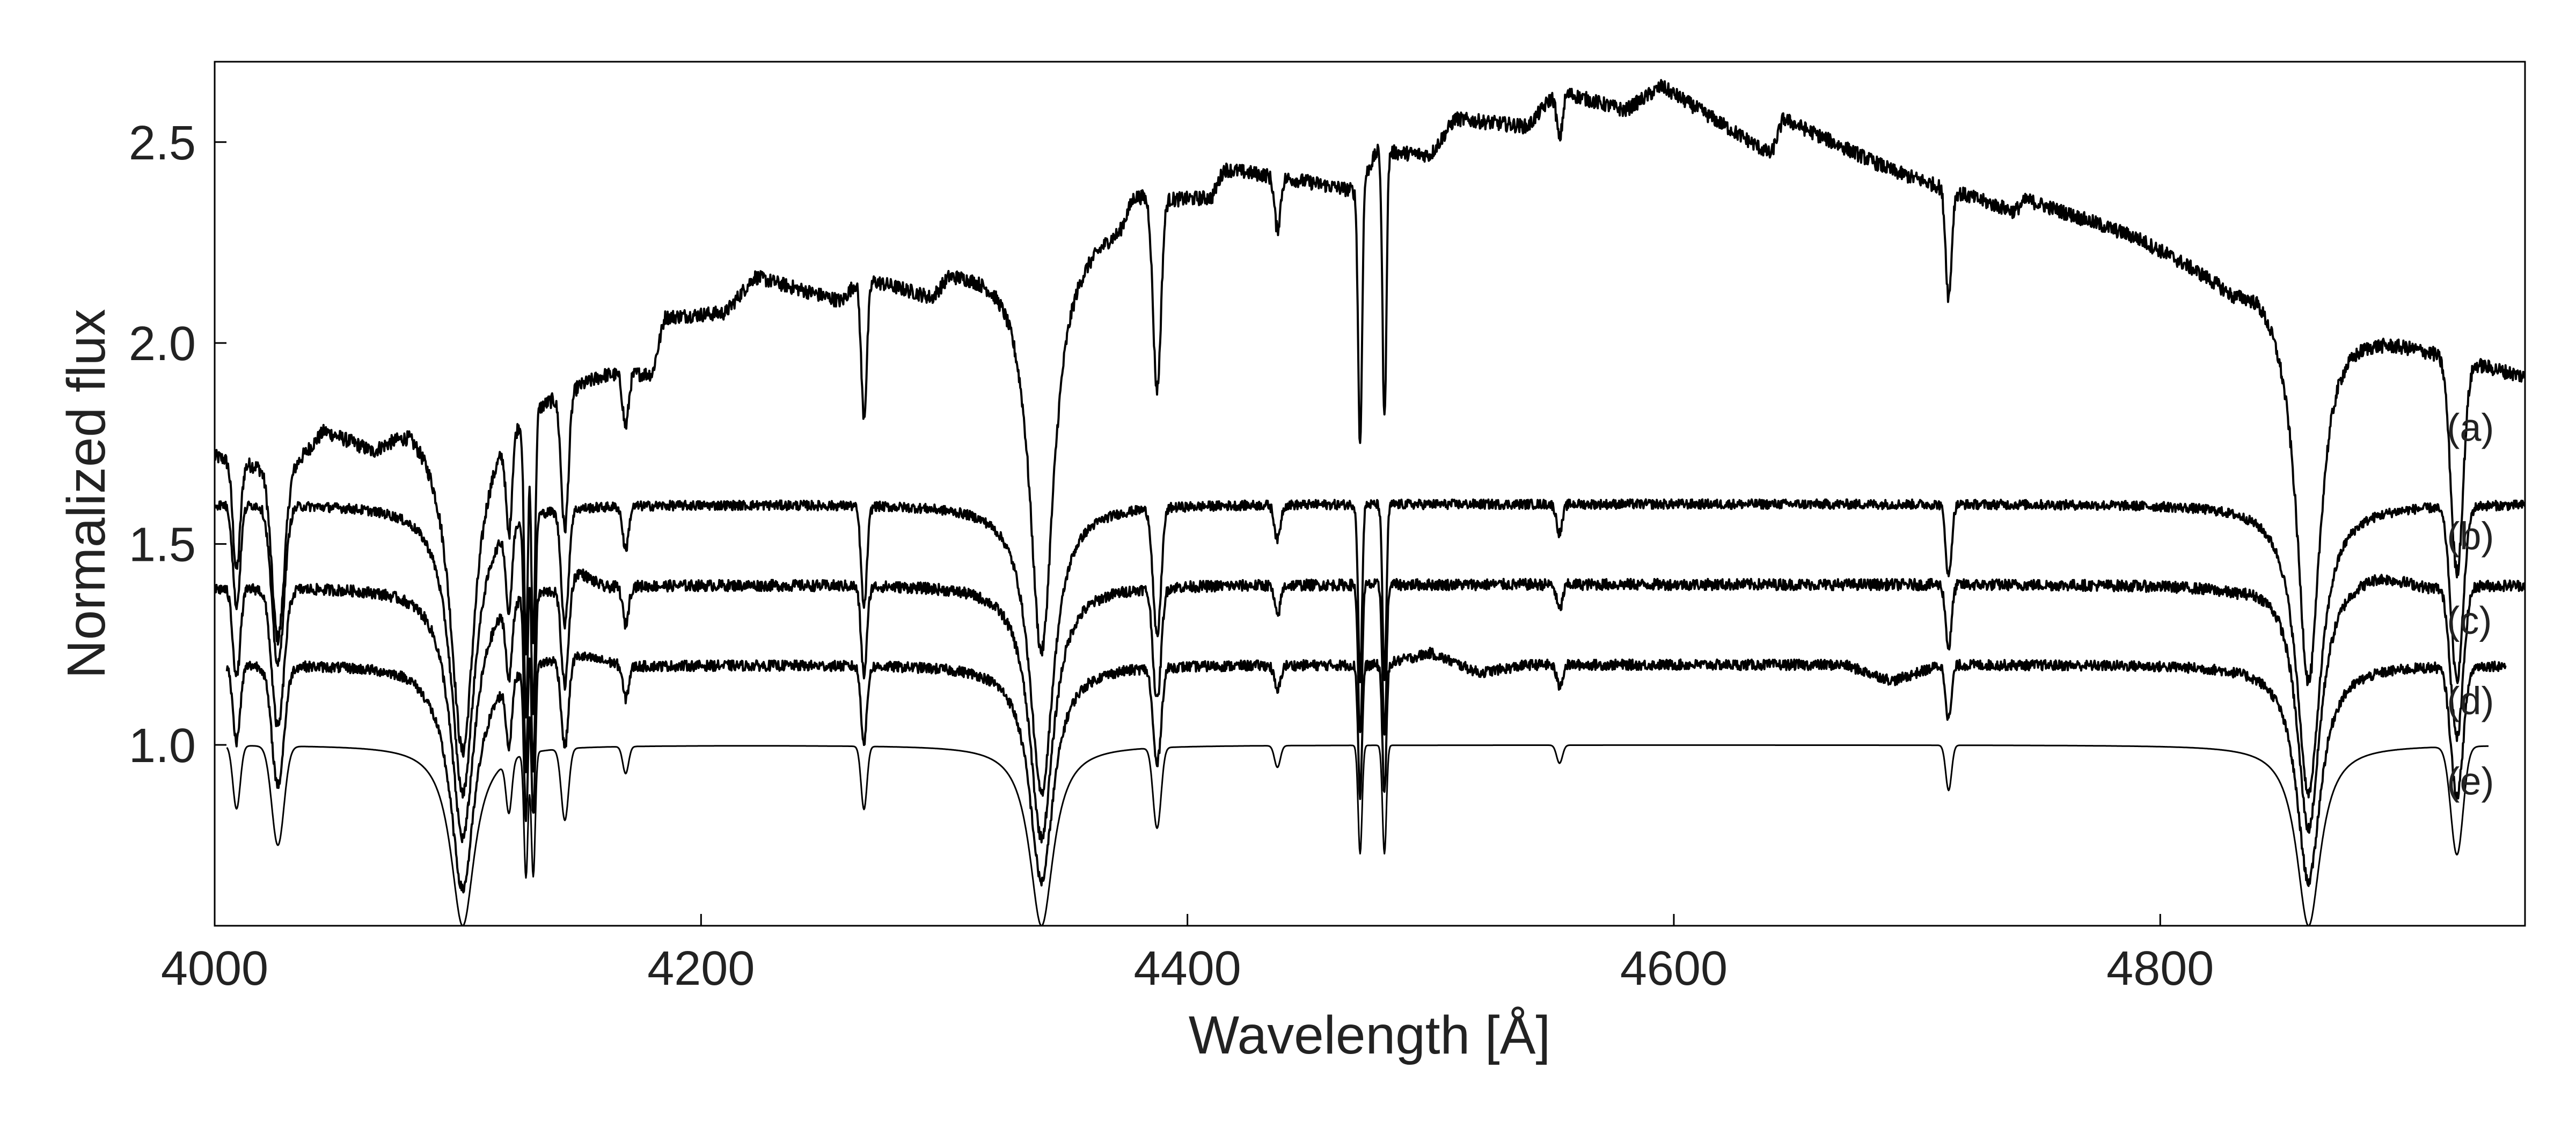 This screenshot has height=1127, width=2576. I want to click on series-label-b: (b), so click(2470, 536).